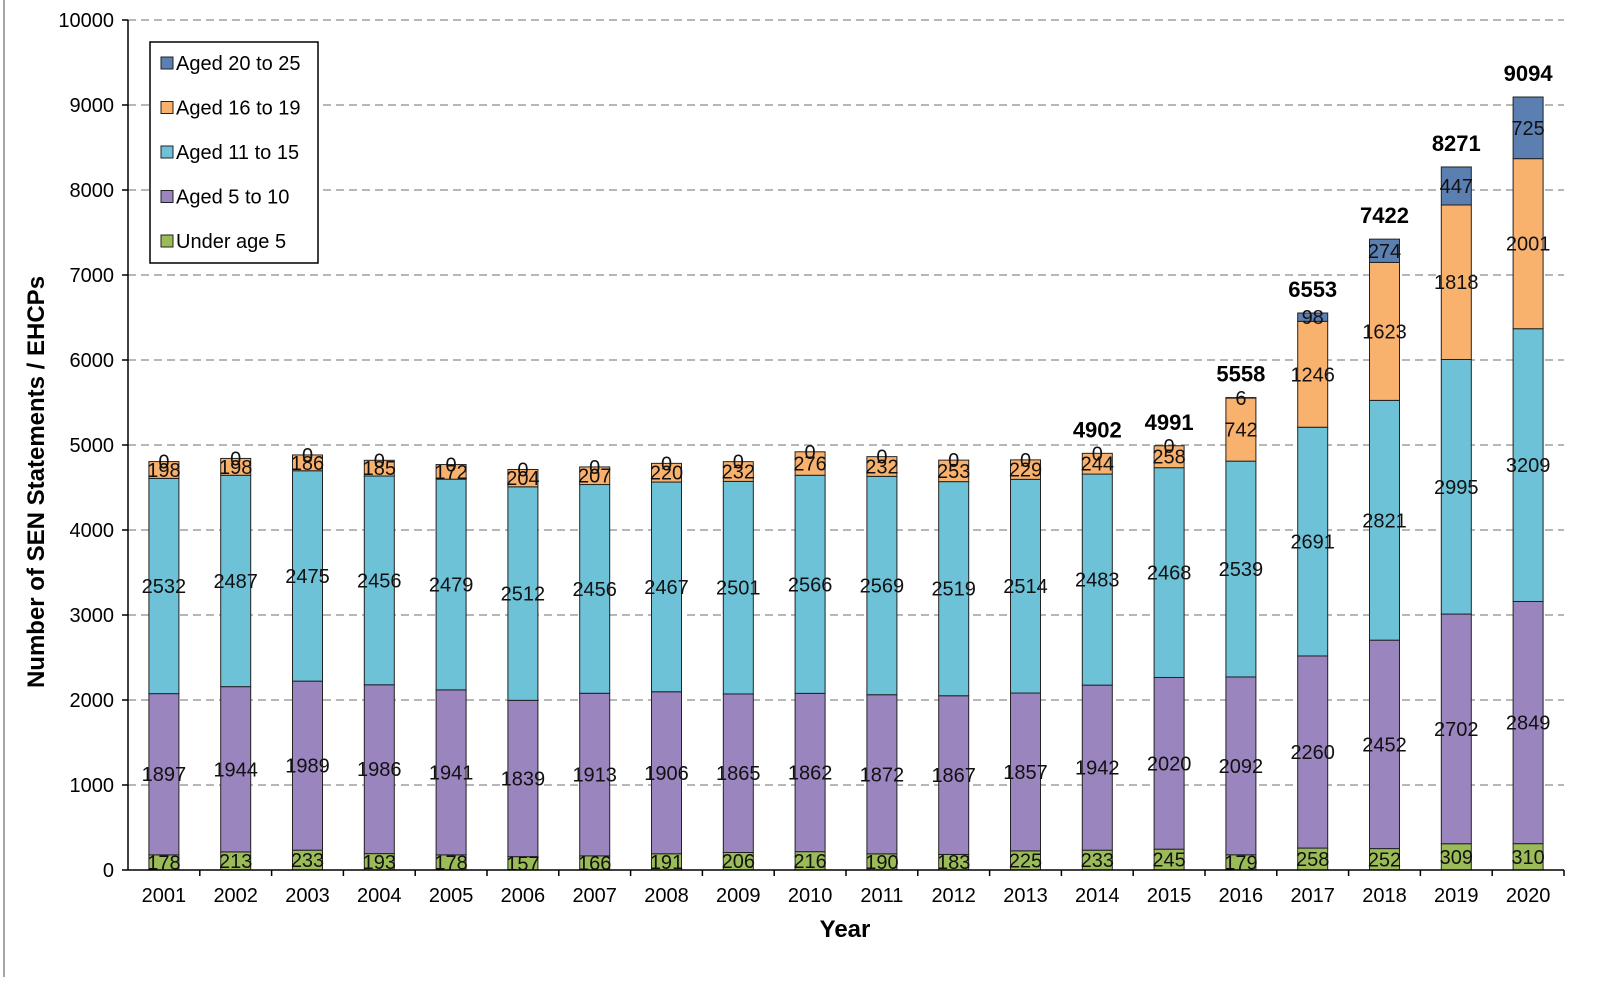  Describe the element at coordinates (1312, 289) in the screenshot. I see `total-value-label: 6553` at that location.